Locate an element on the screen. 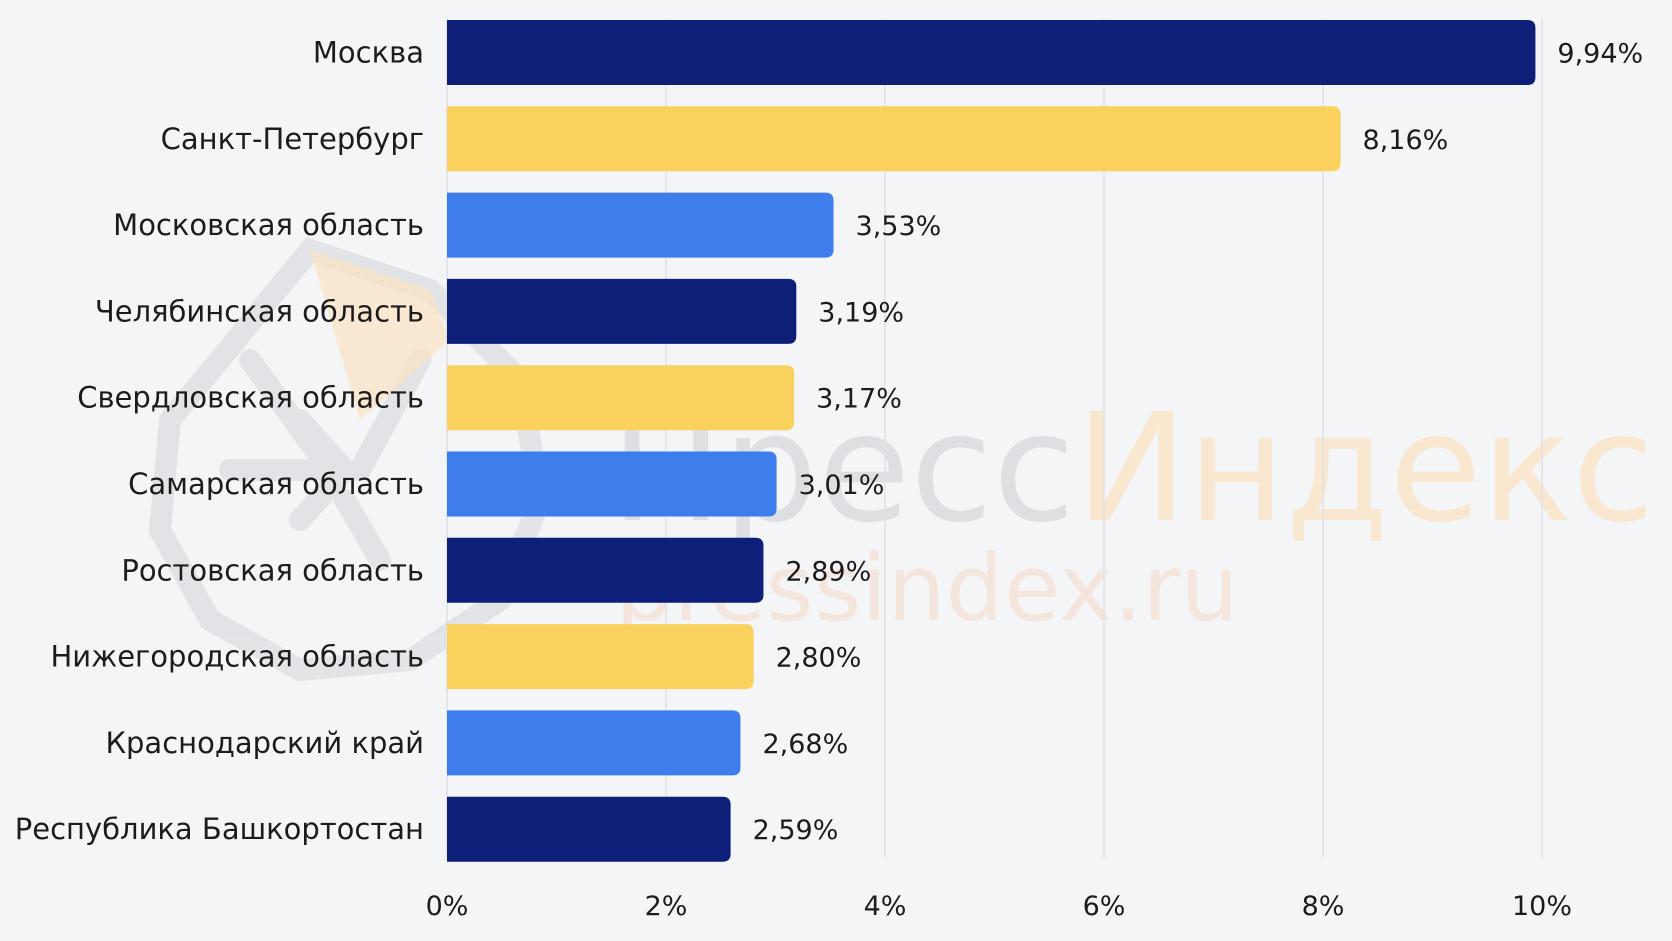 This screenshot has height=941, width=1672. x-tick-label: 10% is located at coordinates (1542, 906).